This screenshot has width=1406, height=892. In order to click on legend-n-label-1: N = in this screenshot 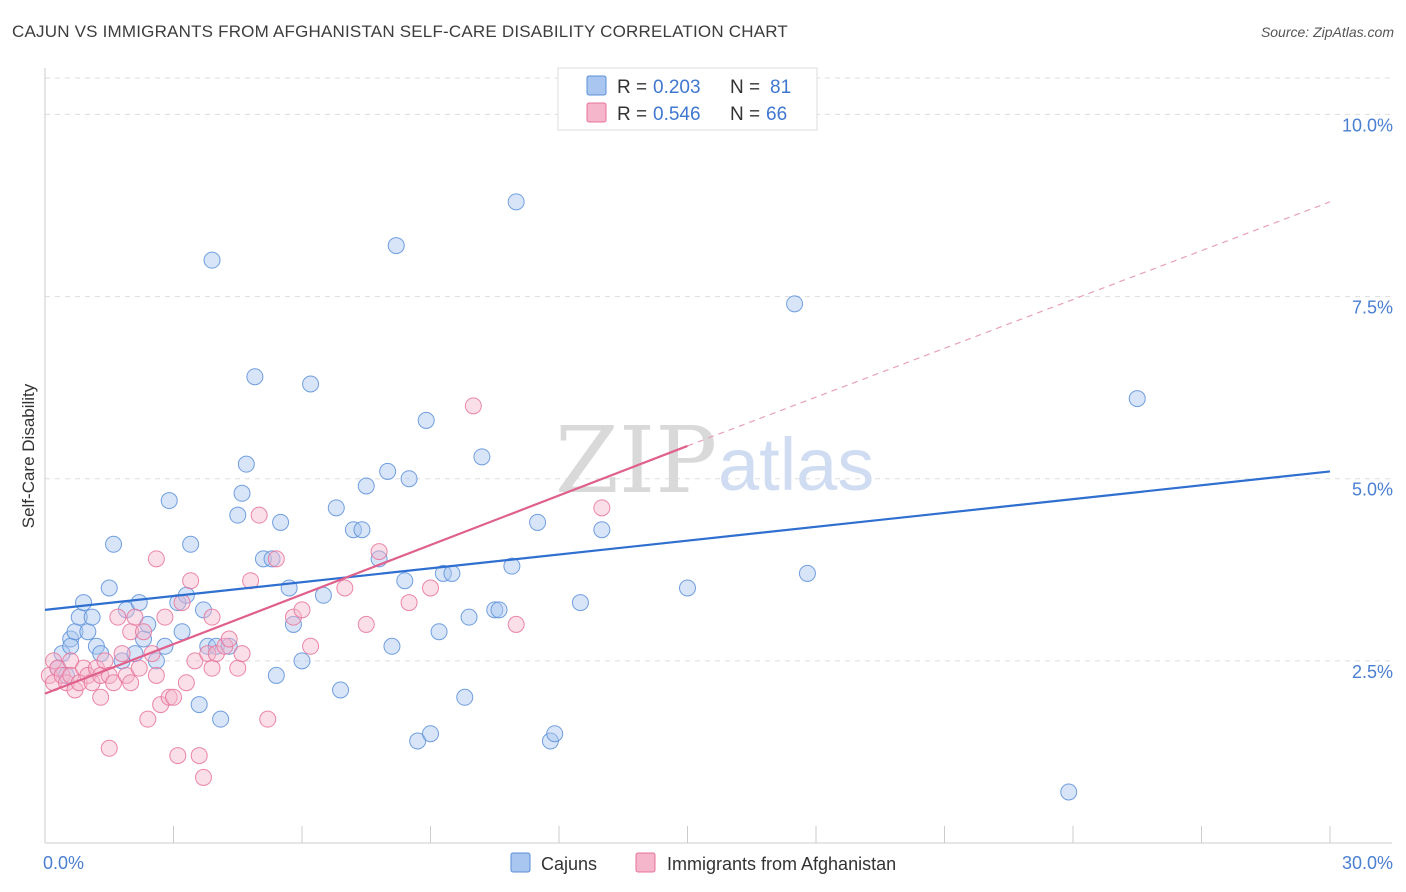, I will do `click(745, 114)`.